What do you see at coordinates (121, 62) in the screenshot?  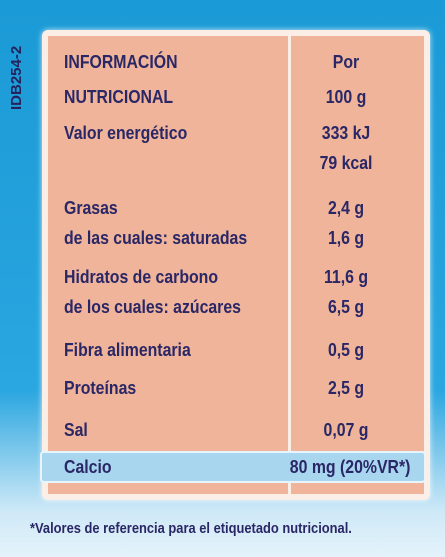 I see `header-label: INFORMACIÓN` at bounding box center [121, 62].